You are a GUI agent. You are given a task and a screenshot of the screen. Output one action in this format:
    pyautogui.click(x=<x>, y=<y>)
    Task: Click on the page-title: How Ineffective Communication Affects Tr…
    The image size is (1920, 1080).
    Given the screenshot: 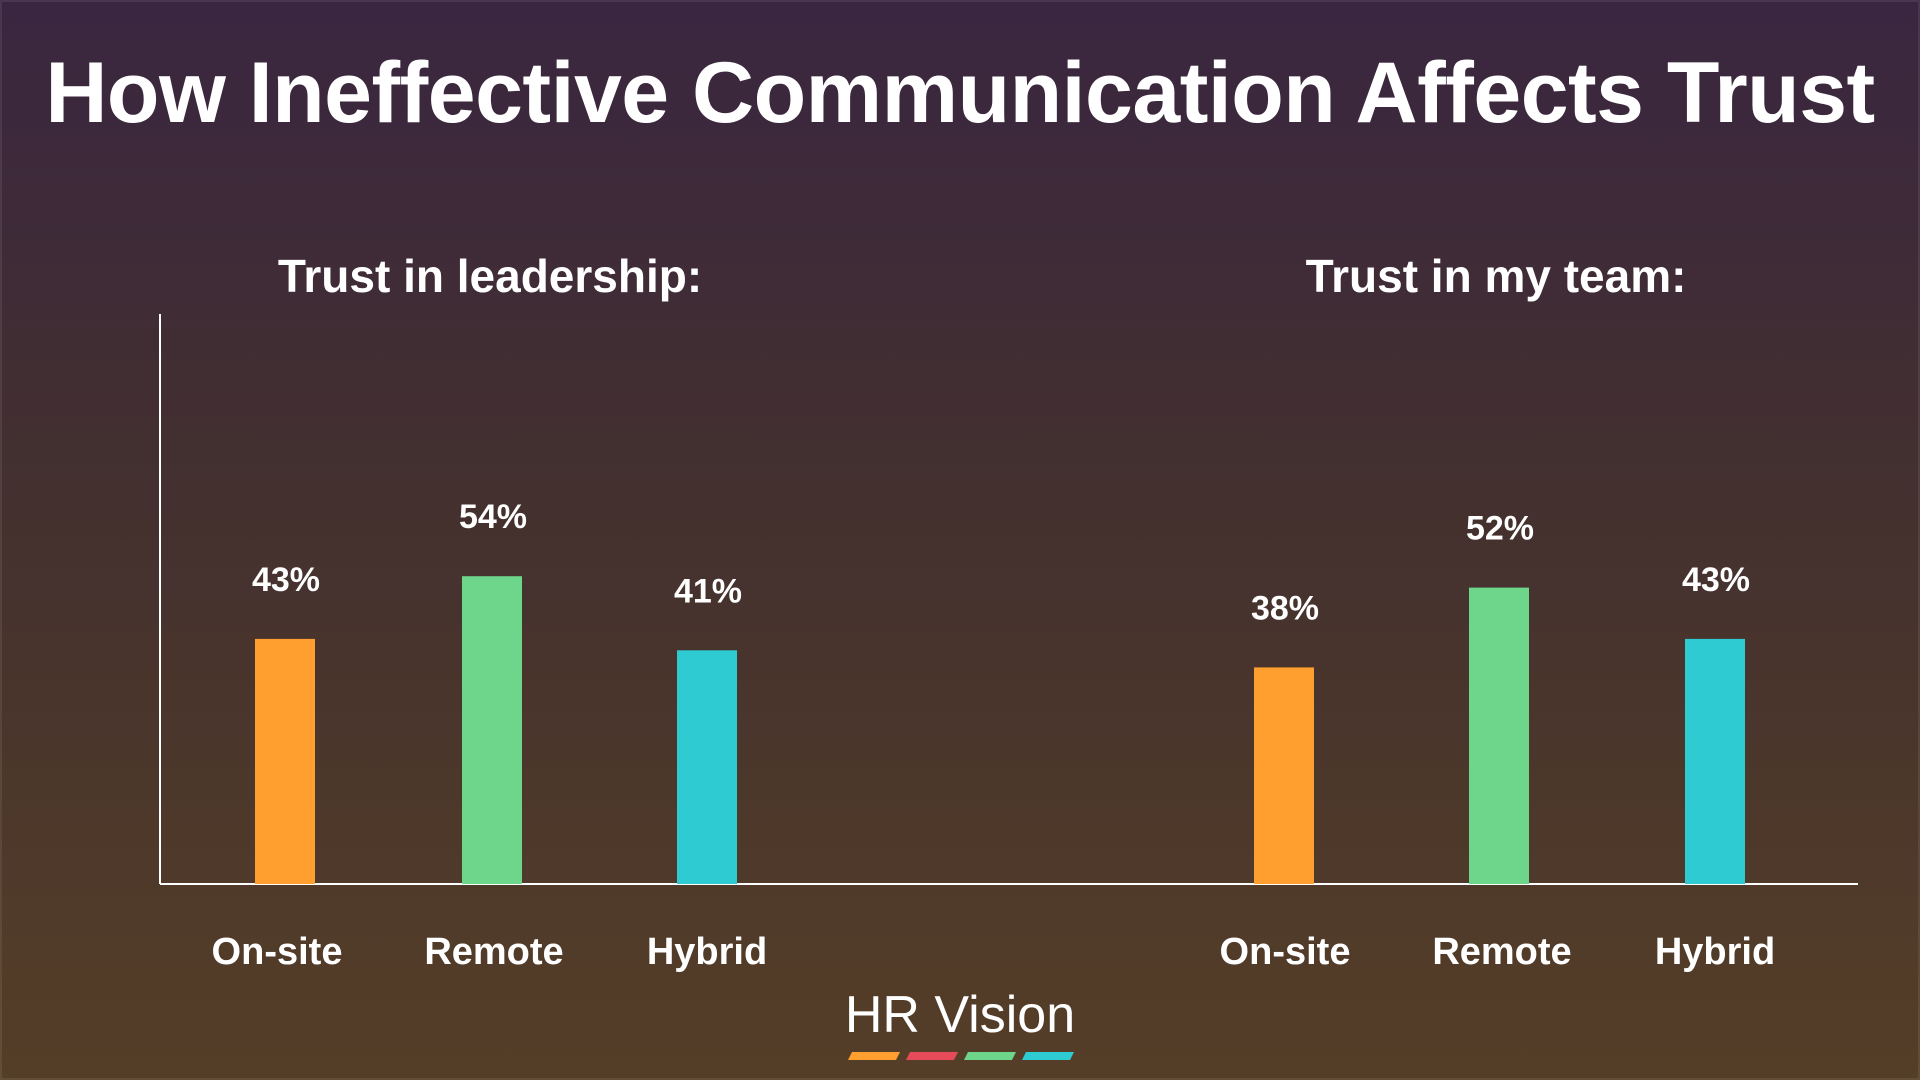 What is the action you would take?
    pyautogui.click(x=960, y=93)
    